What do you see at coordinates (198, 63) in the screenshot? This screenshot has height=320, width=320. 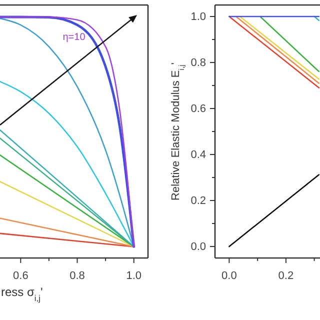 I see `y-tick-label: 0.8` at bounding box center [198, 63].